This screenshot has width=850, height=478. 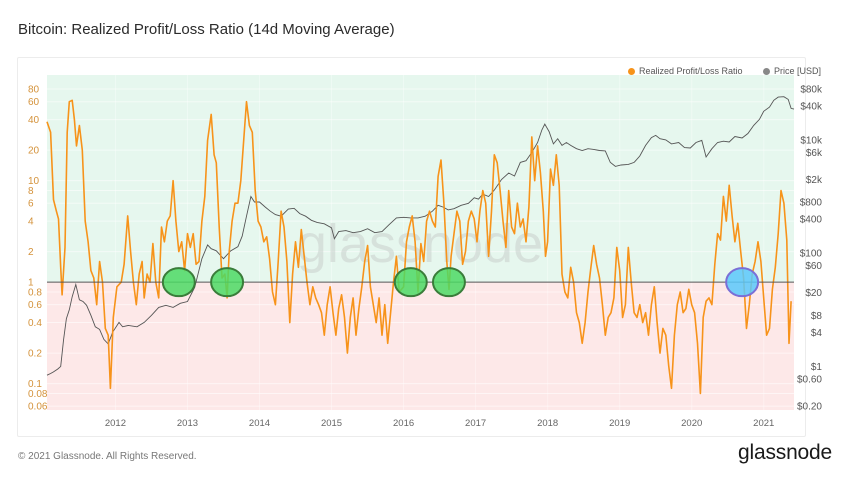 I want to click on y-tick-label: 8, so click(x=31, y=191).